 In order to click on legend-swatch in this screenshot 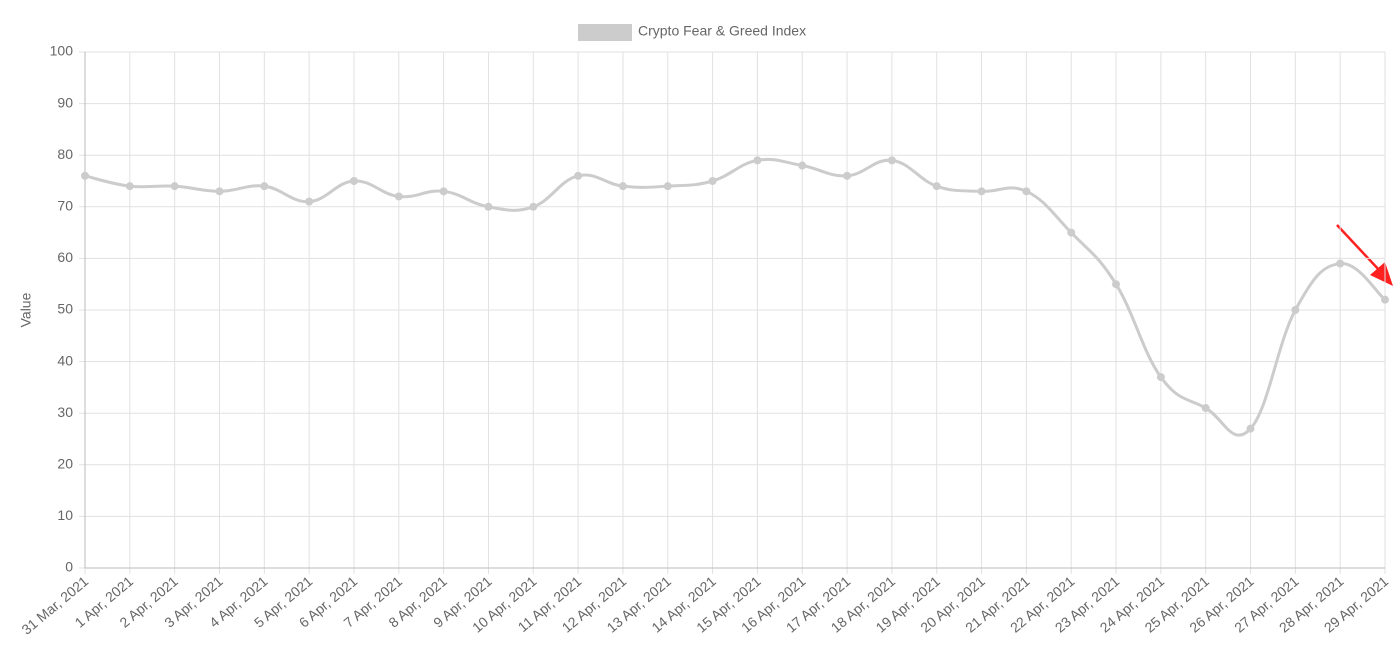, I will do `click(605, 32)`.